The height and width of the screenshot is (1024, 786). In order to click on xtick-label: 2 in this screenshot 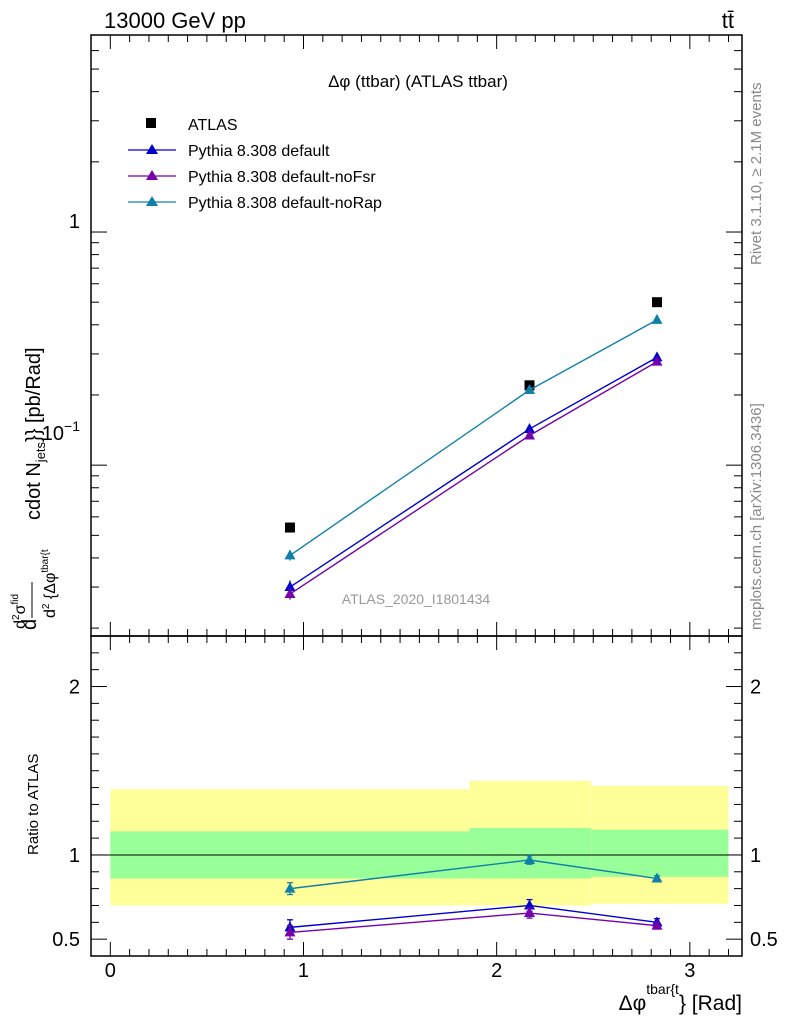, I will do `click(496, 971)`.